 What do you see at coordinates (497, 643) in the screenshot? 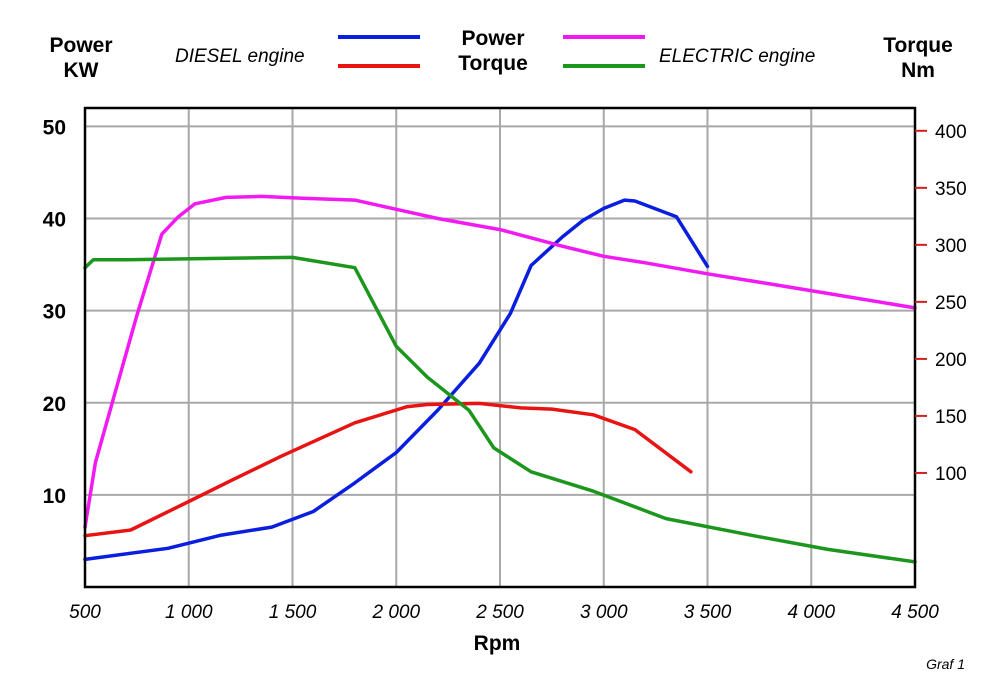
I see `x-axis-label: Rpm` at bounding box center [497, 643].